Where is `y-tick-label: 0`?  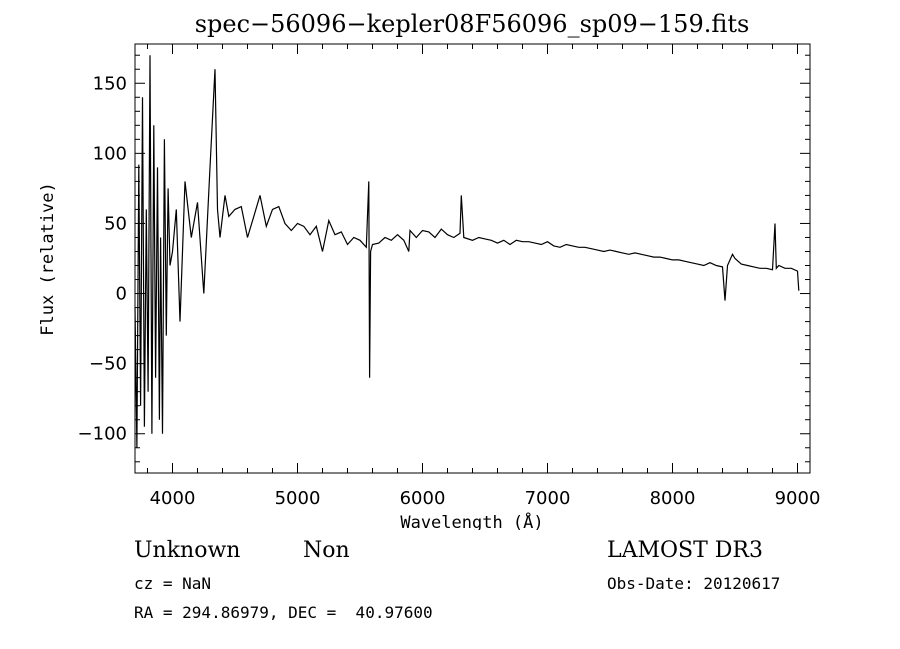 y-tick-label: 0 is located at coordinates (121, 294).